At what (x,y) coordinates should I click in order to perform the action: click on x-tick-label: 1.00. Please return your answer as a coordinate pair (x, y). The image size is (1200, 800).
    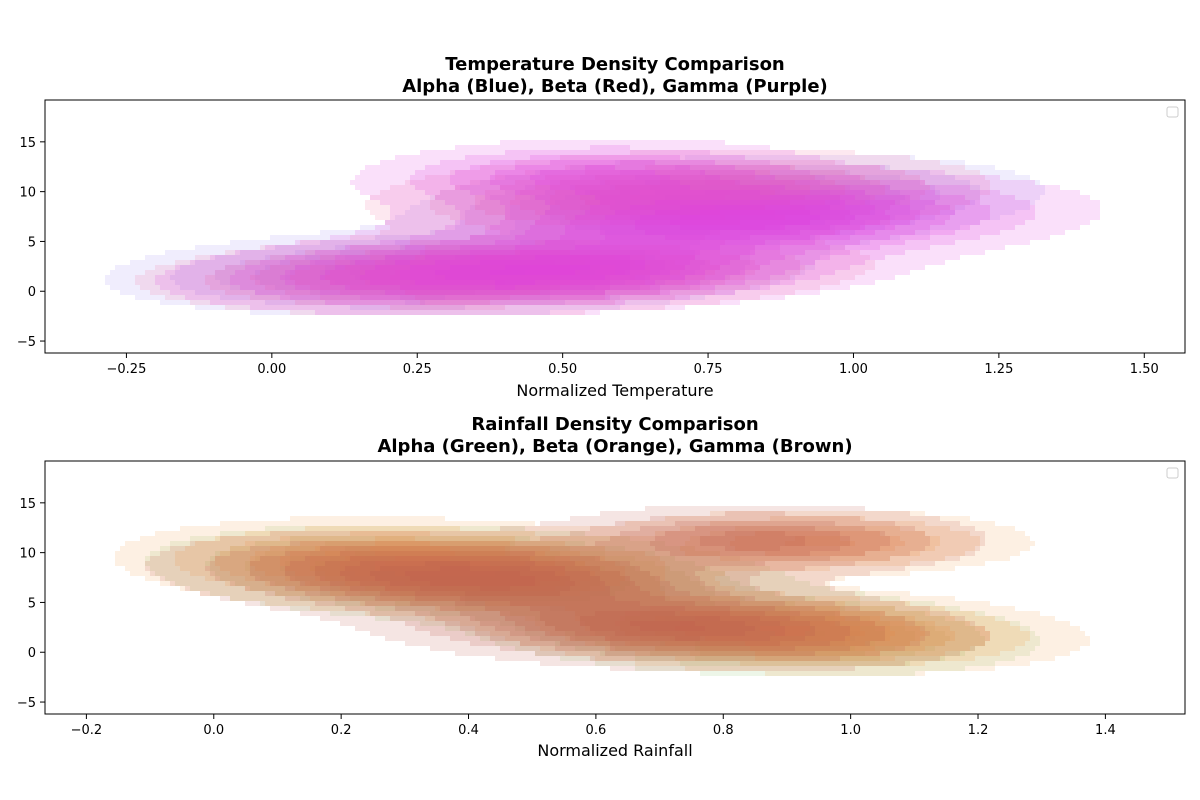
    Looking at the image, I should click on (853, 369).